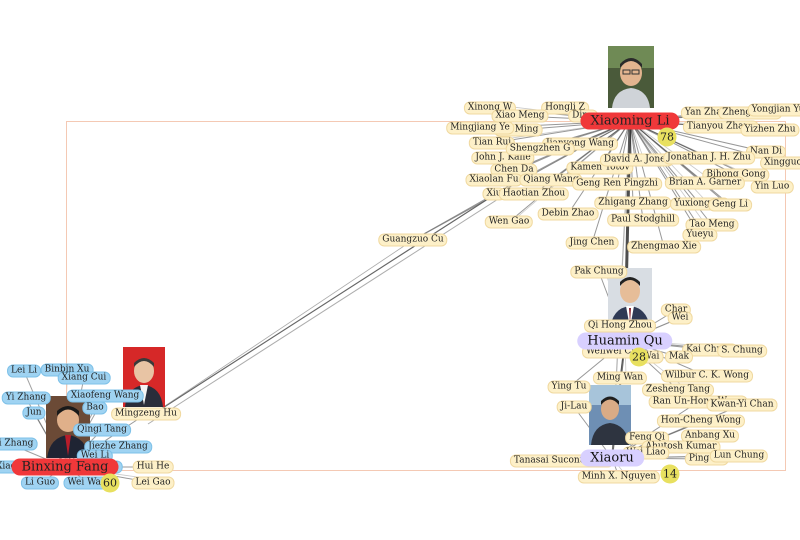  Describe the element at coordinates (620, 378) in the screenshot. I see `graph-node: Ming Wan` at that location.